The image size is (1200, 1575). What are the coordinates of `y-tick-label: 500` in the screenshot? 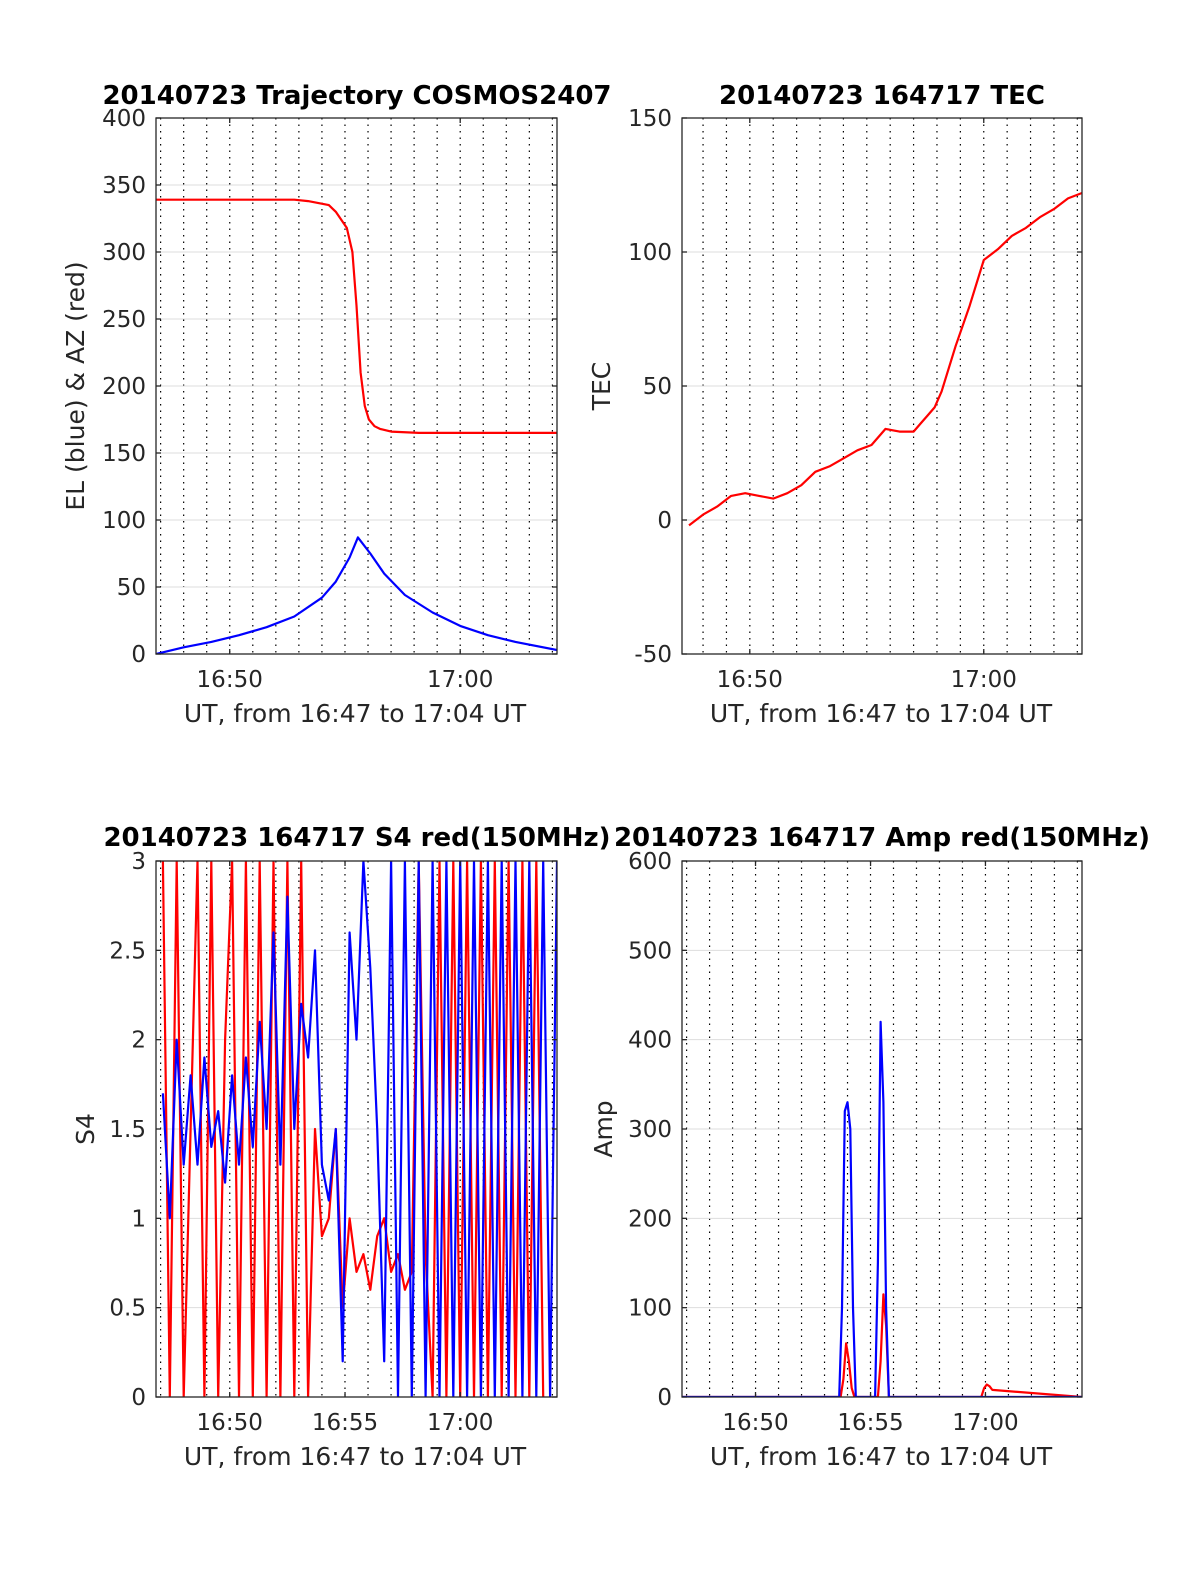 It's located at (650, 951).